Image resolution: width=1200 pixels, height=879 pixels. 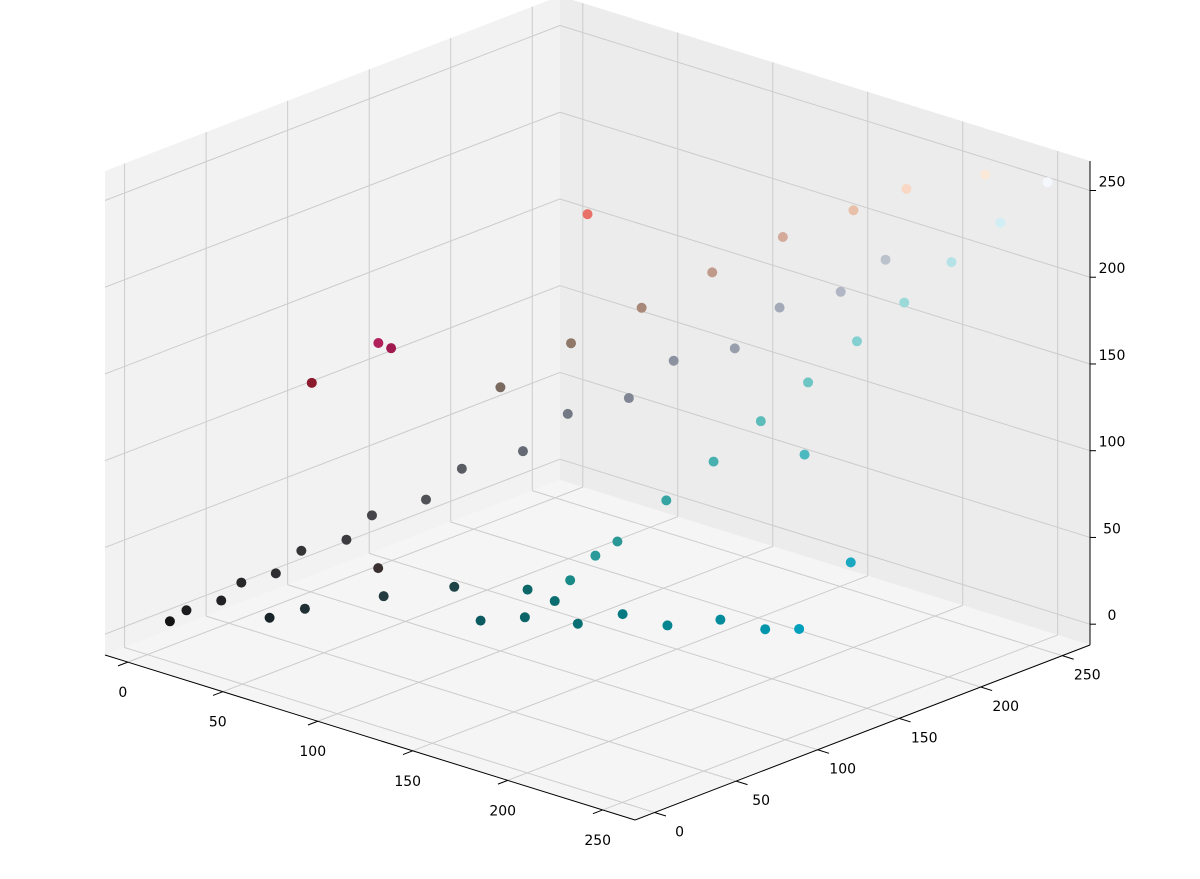 I want to click on x-tick-label: 0, so click(x=122, y=693).